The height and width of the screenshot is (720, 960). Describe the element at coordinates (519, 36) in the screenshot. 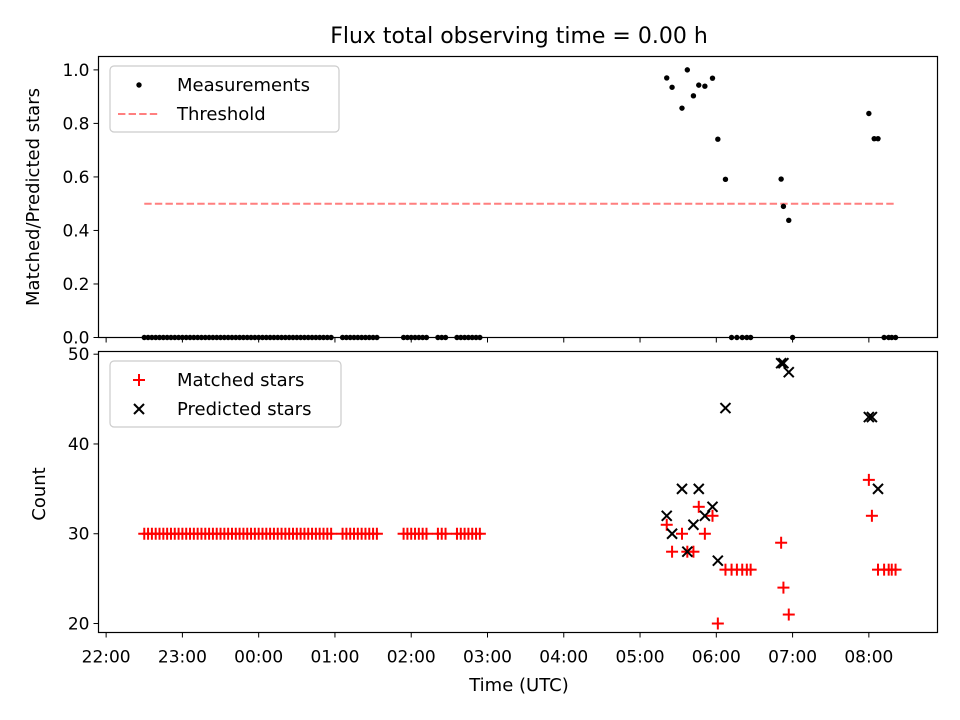

I see `chart-title: Flux total observing time = 0.00 h` at that location.